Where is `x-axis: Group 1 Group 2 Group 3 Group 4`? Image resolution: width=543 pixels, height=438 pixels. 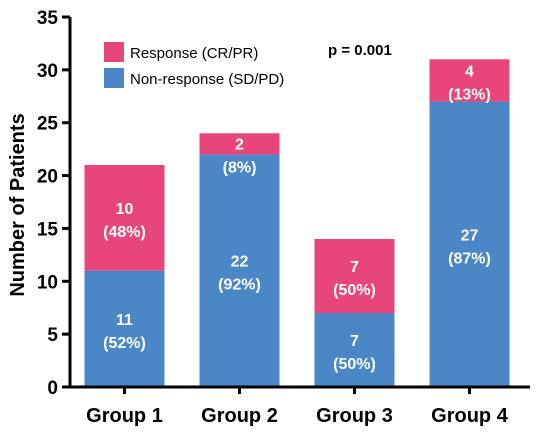 x-axis: Group 1 Group 2 Group 3 Group 4 is located at coordinates (299, 406).